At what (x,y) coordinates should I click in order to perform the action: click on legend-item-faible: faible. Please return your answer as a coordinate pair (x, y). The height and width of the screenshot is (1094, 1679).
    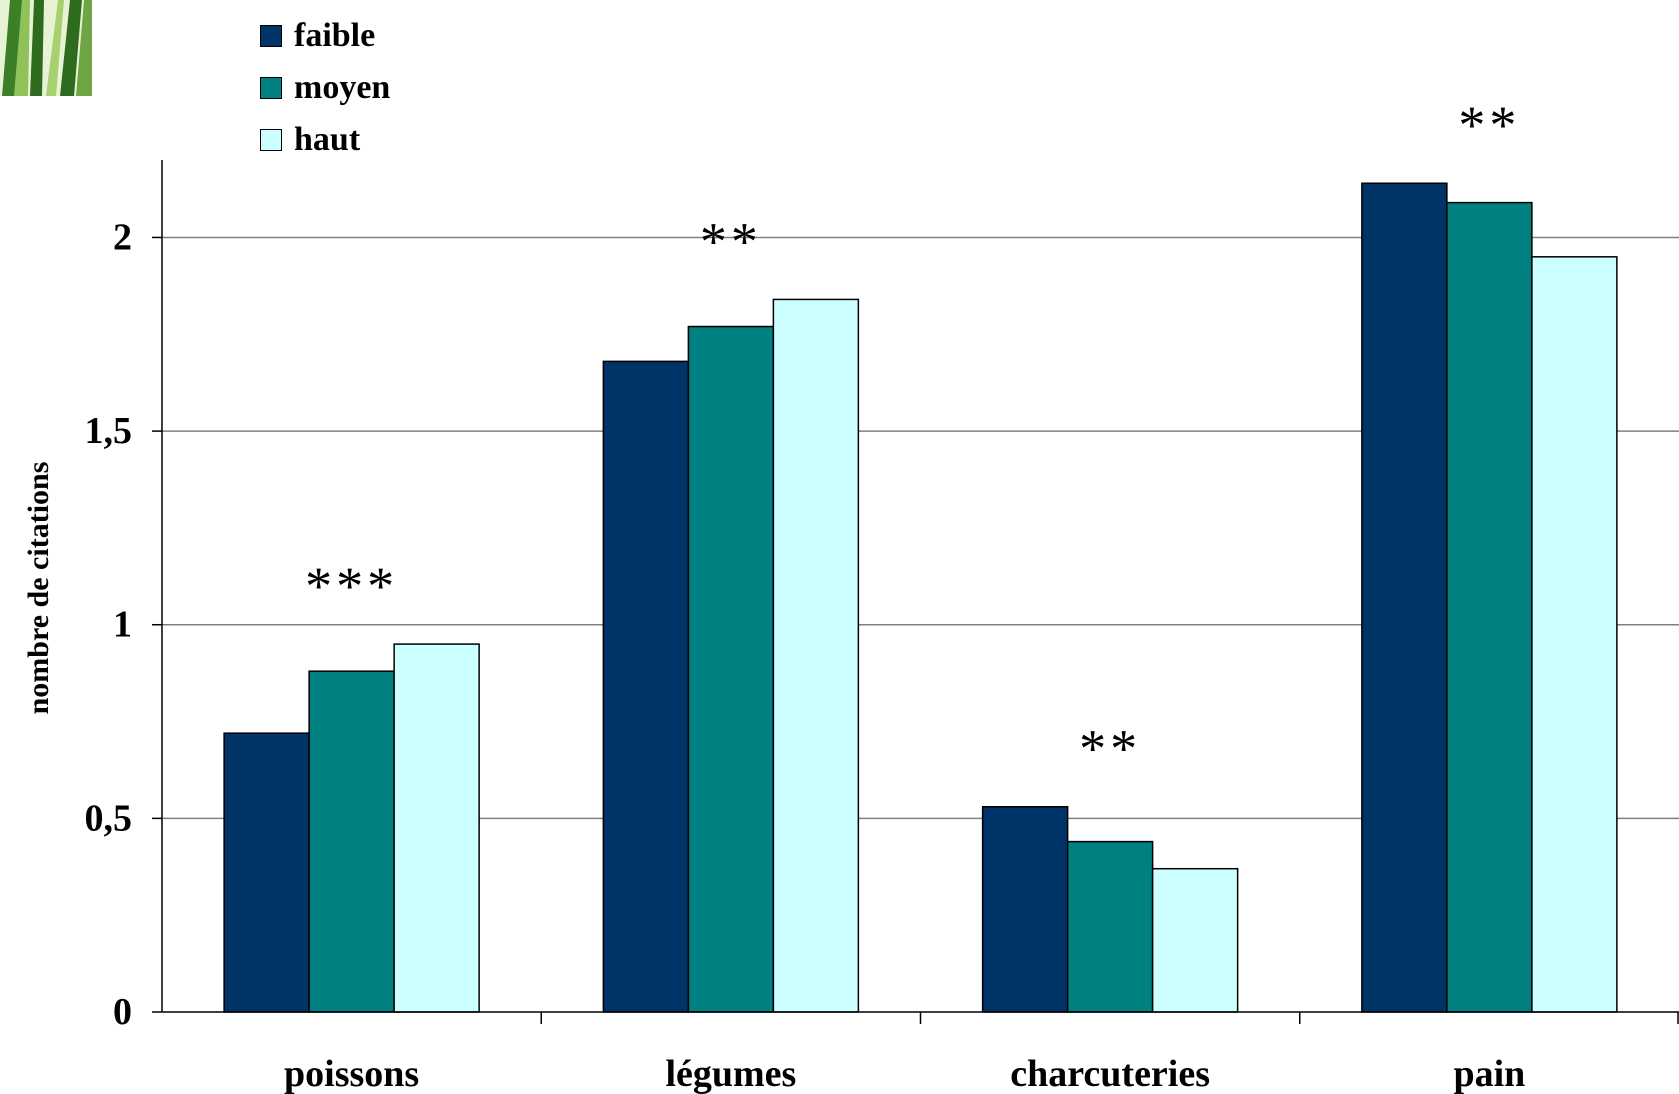
    Looking at the image, I should click on (325, 36).